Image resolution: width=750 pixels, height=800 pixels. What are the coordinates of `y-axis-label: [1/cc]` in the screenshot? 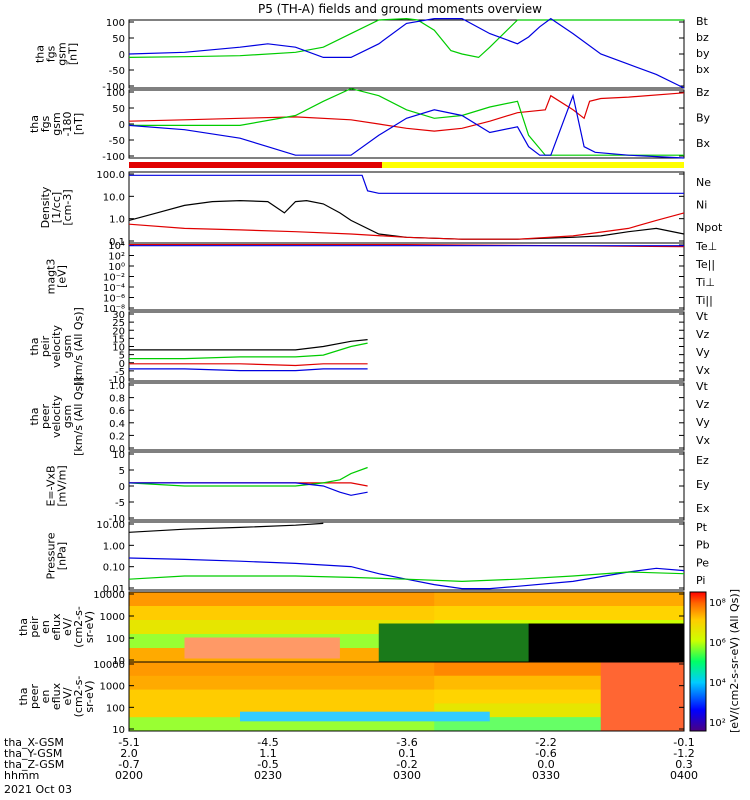 It's located at (56, 207).